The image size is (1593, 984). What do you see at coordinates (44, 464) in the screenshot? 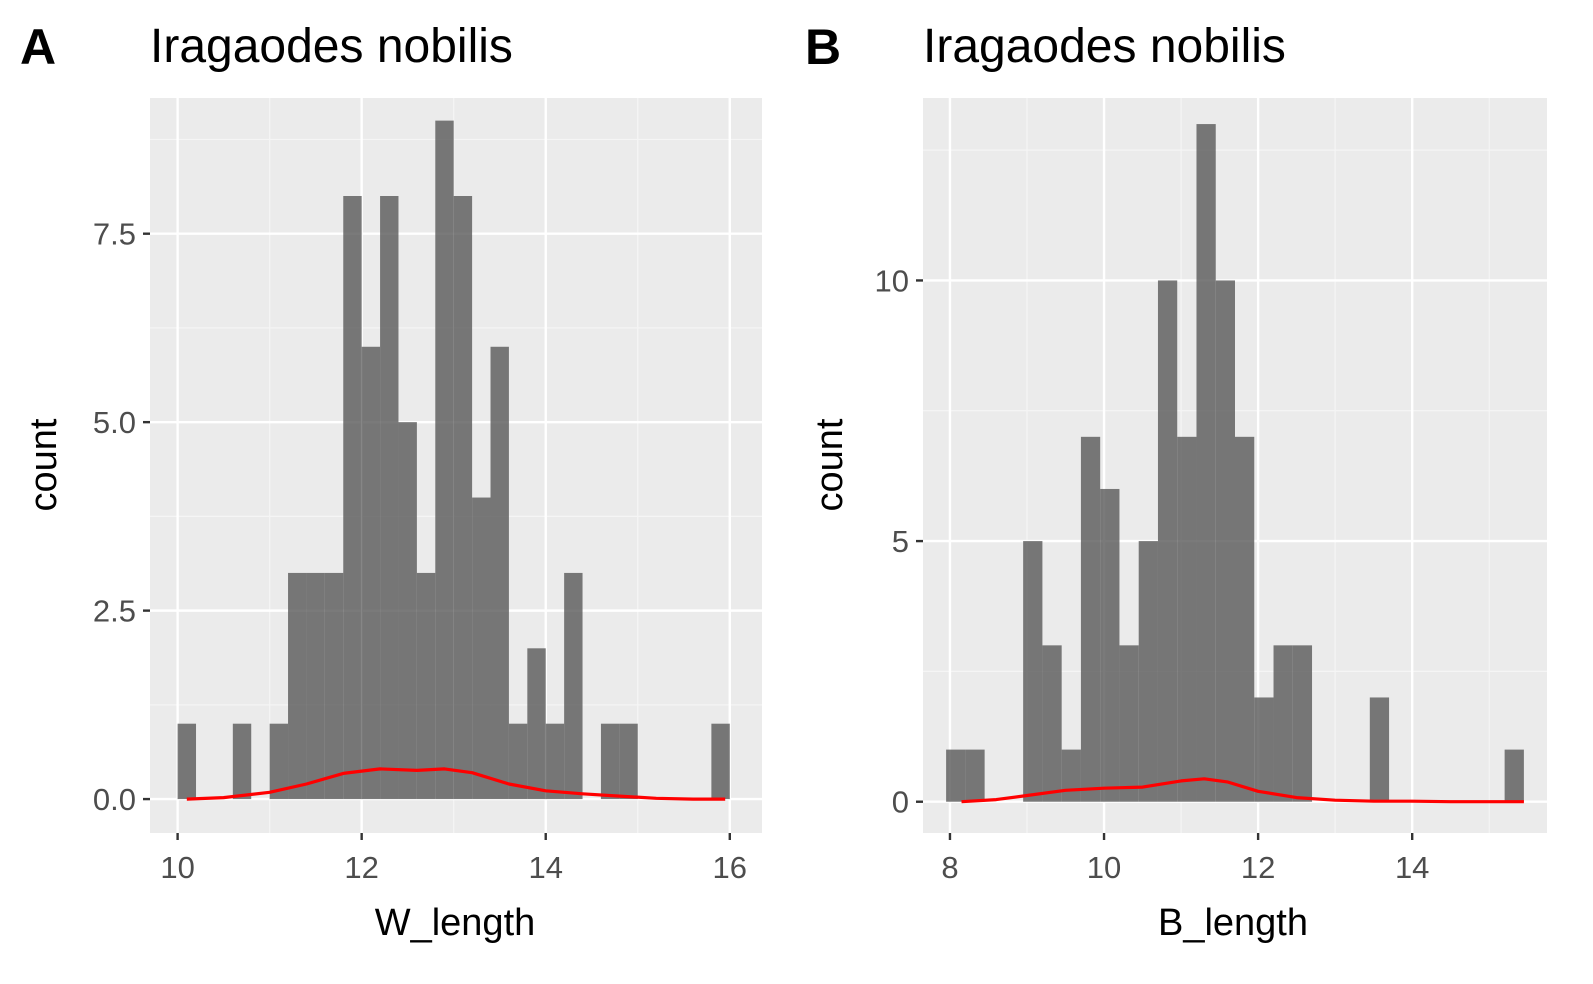
I see `panel-a-y-axis-title: count` at bounding box center [44, 464].